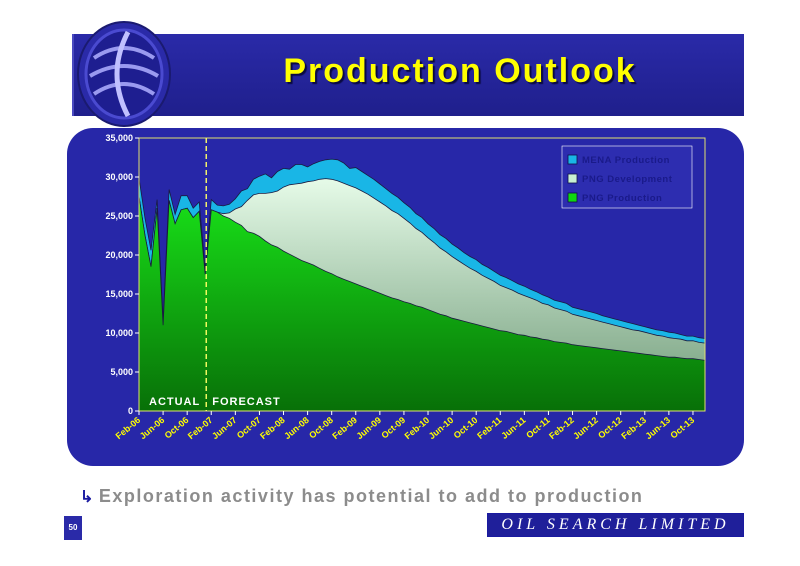  Describe the element at coordinates (615, 525) in the screenshot. I see `brand-wordmark: OIL SEARCH LIMITED` at that location.